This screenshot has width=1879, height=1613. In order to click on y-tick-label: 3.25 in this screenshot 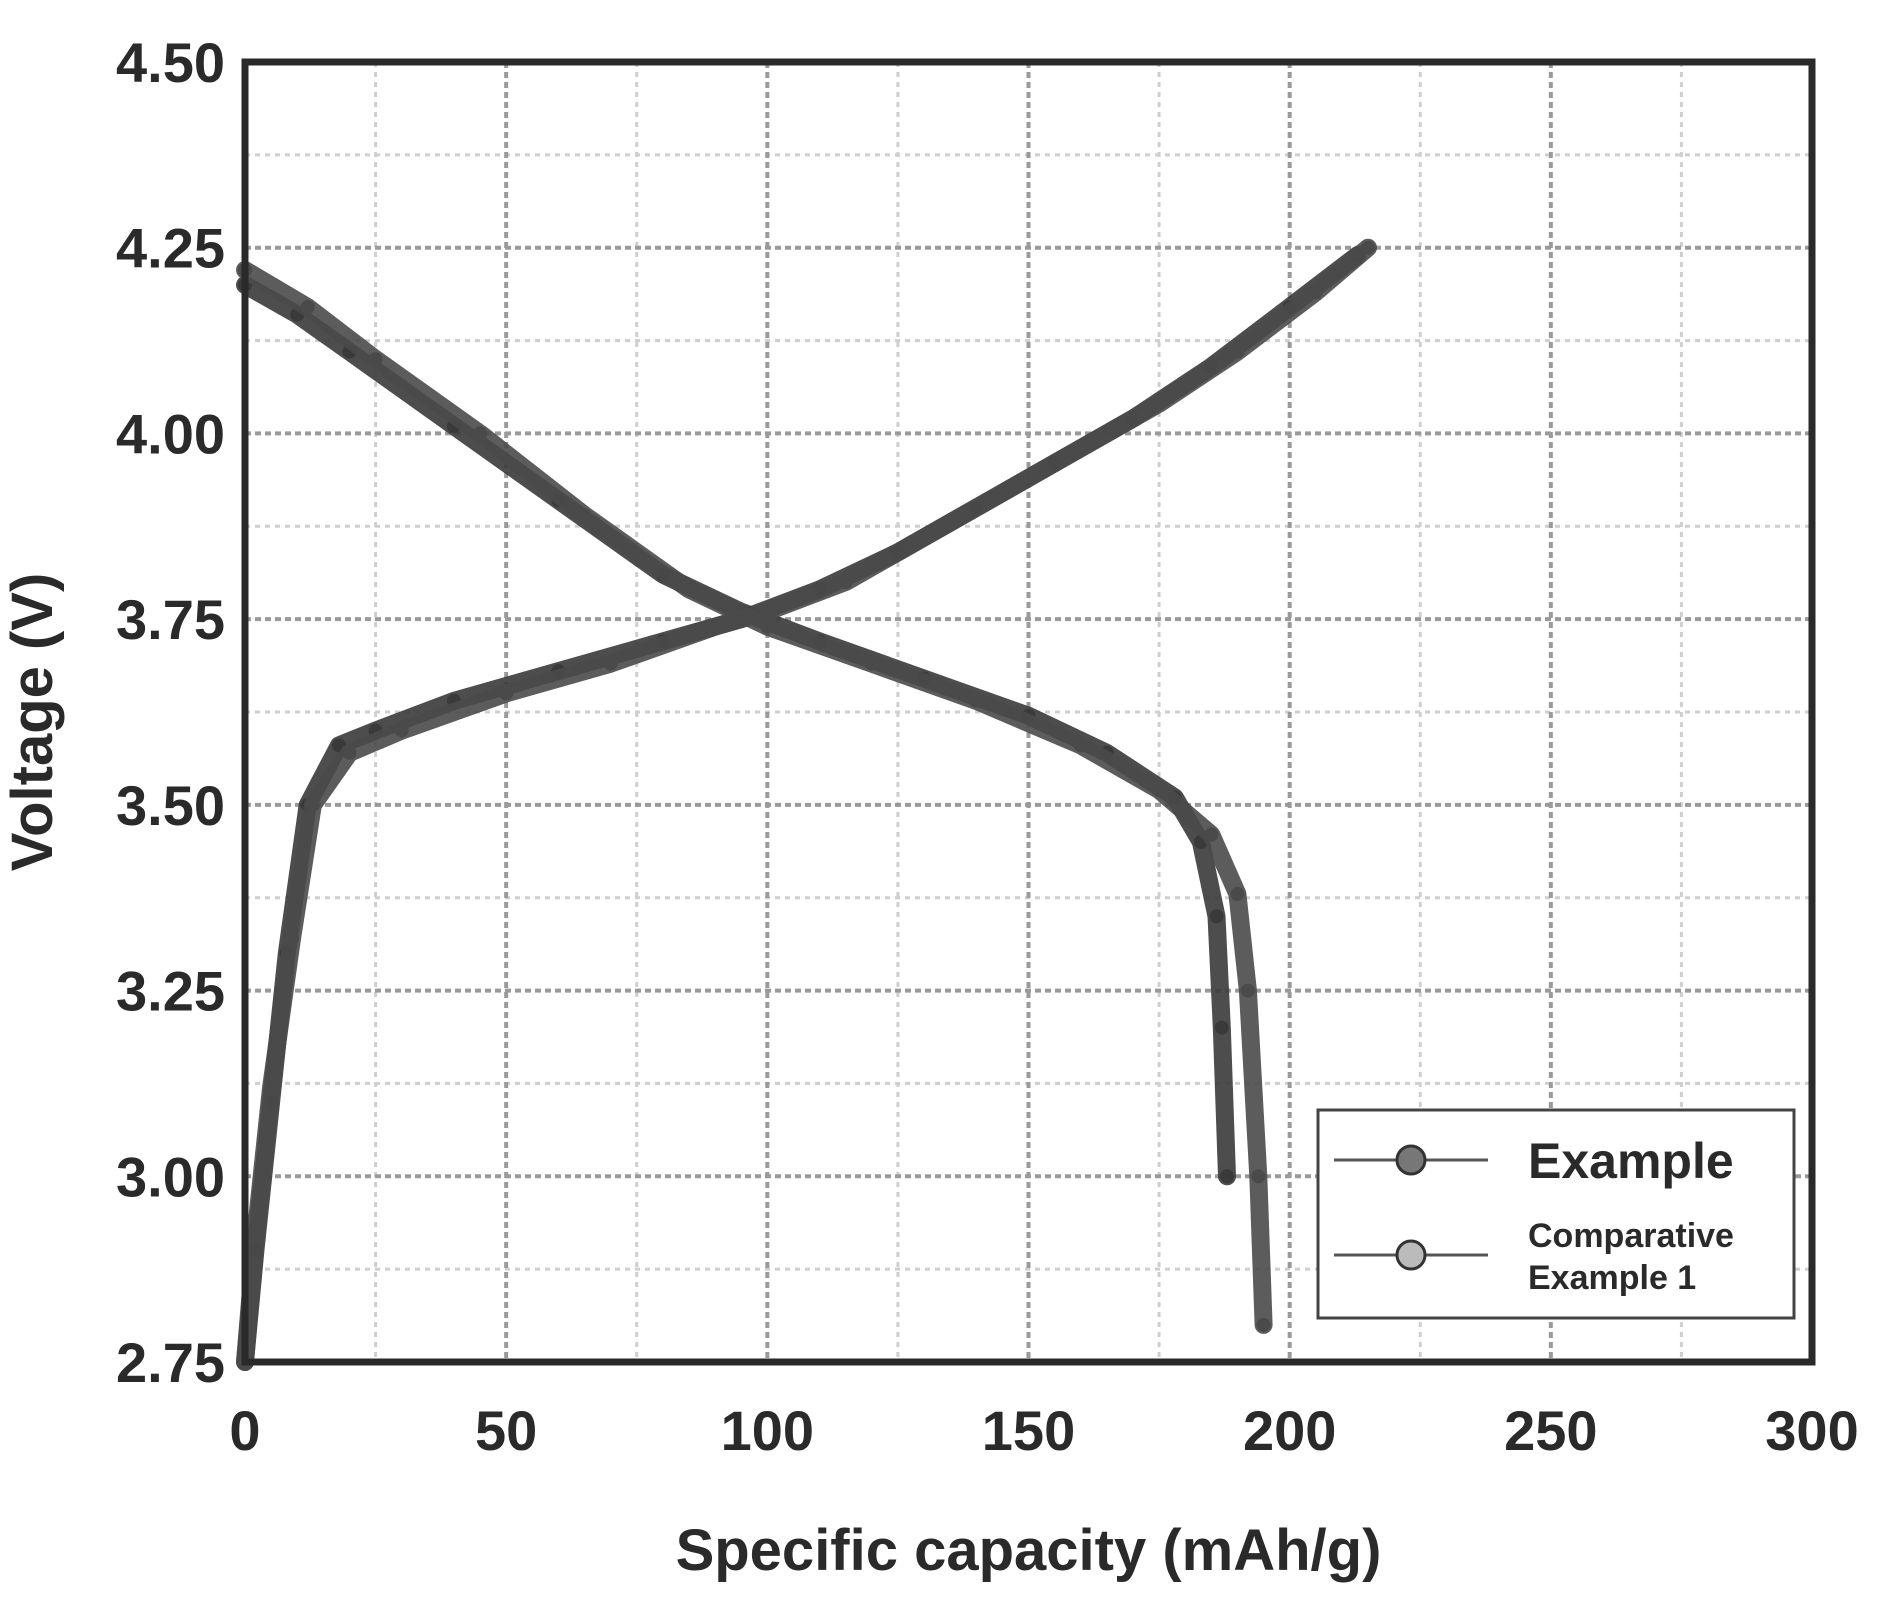, I will do `click(170, 991)`.